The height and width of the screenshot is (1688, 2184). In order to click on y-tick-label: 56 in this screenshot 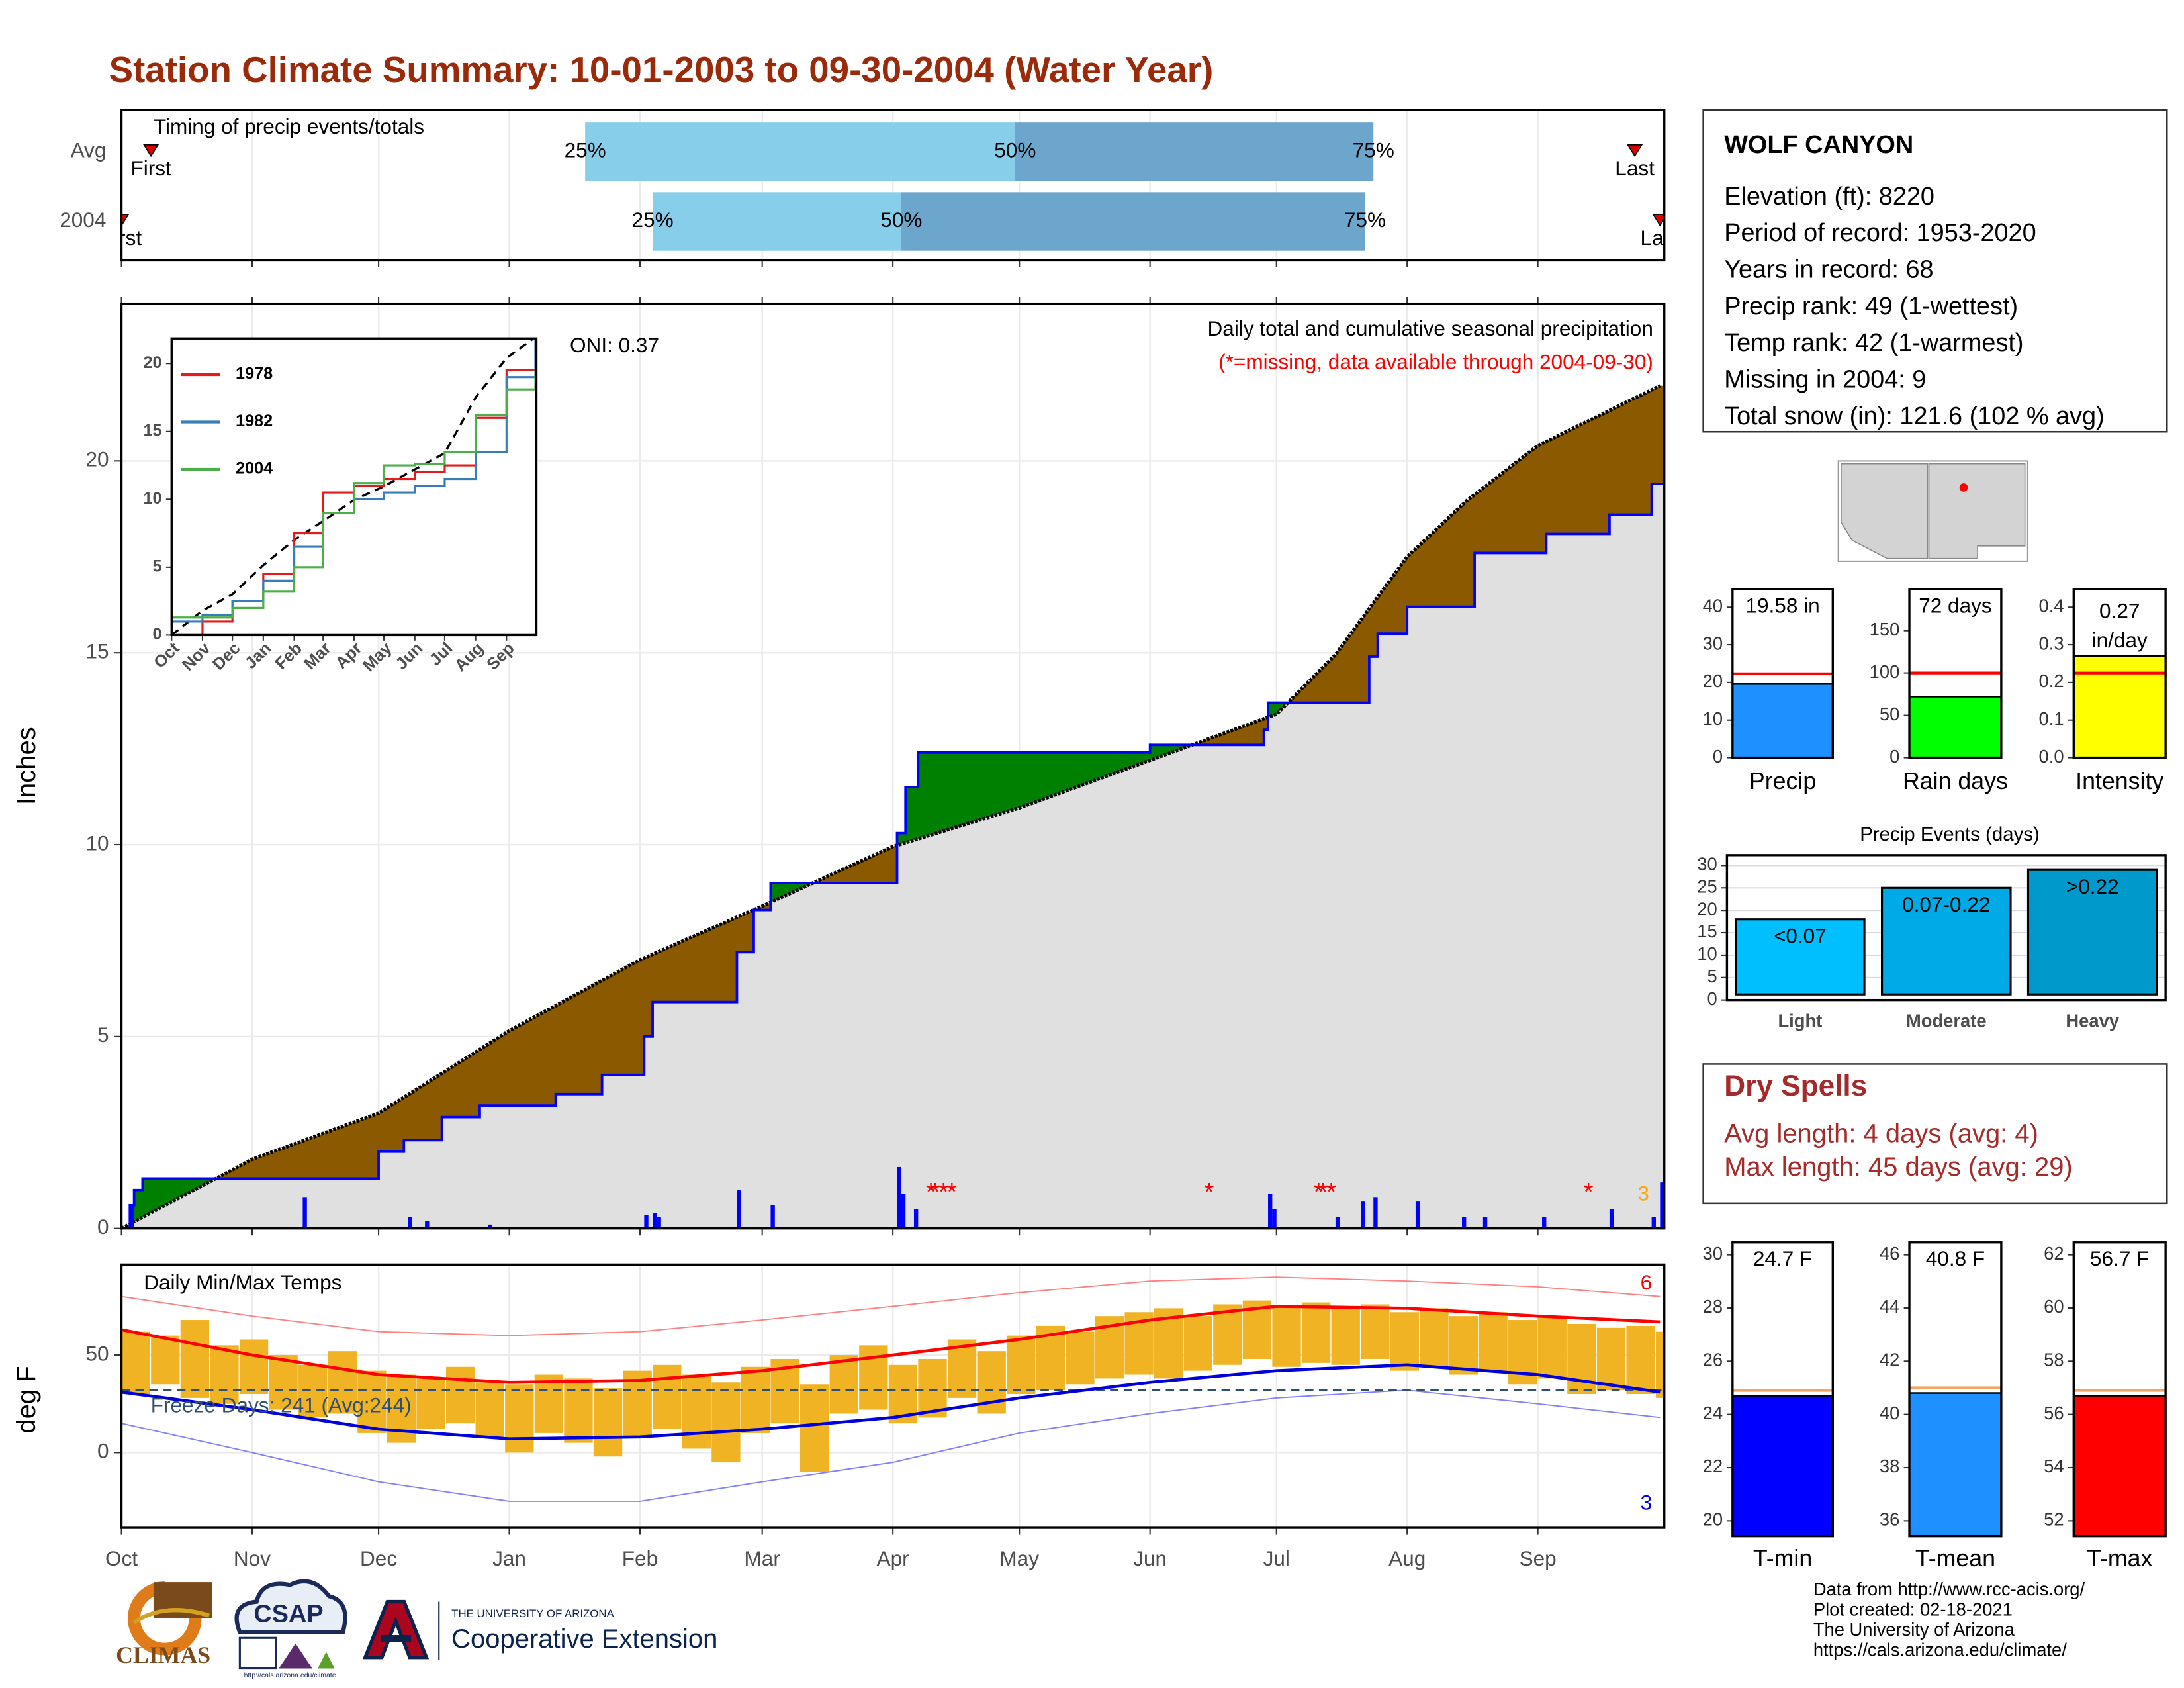, I will do `click(2054, 1413)`.